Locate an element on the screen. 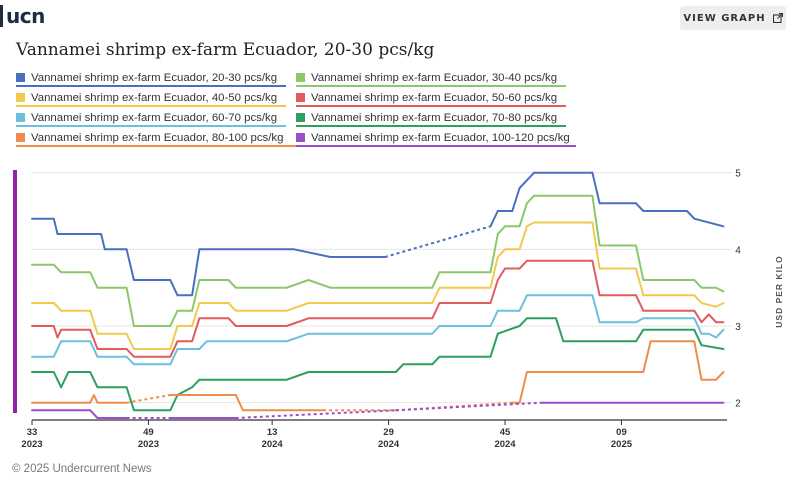 This screenshot has height=486, width=800. y-tick-label: 4 is located at coordinates (738, 250).